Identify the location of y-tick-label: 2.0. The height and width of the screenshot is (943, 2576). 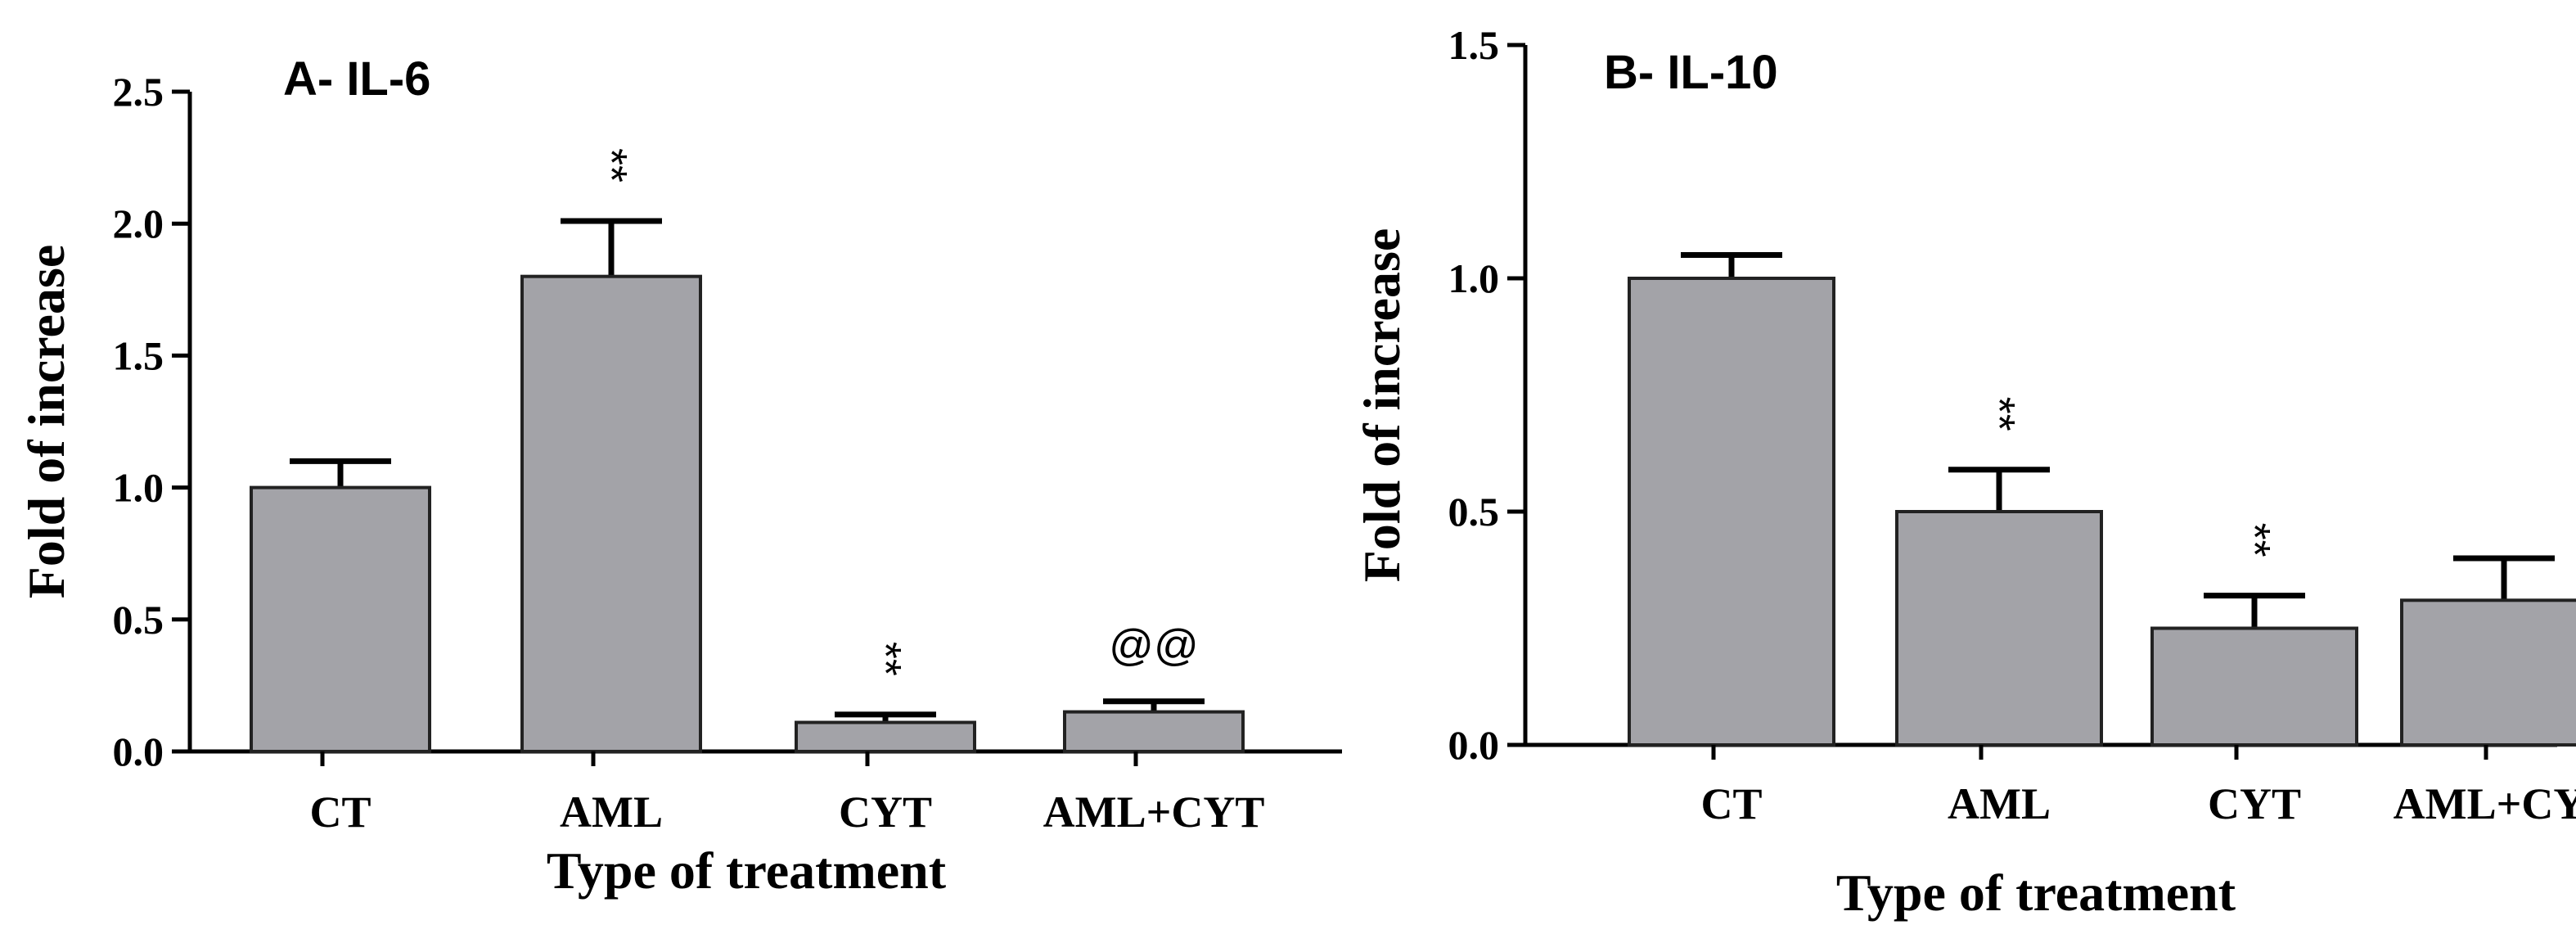
(138, 223).